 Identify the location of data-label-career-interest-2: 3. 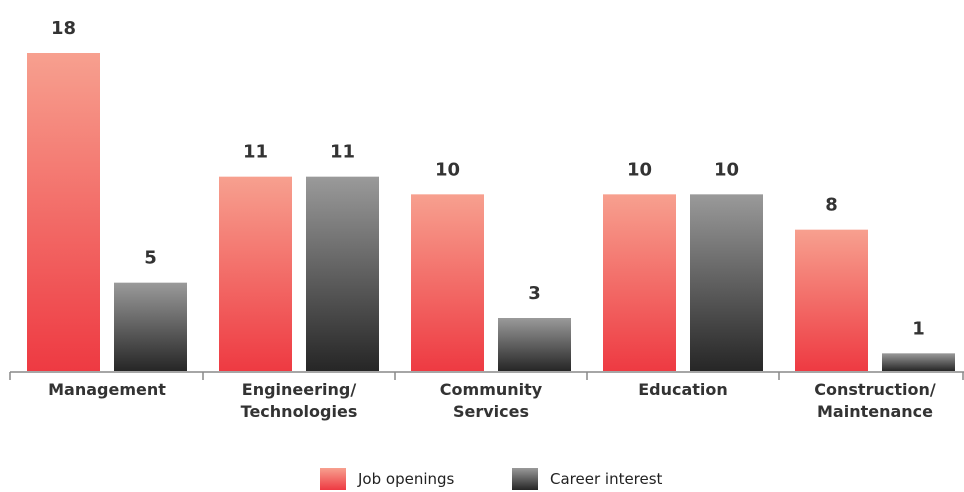
(534, 293).